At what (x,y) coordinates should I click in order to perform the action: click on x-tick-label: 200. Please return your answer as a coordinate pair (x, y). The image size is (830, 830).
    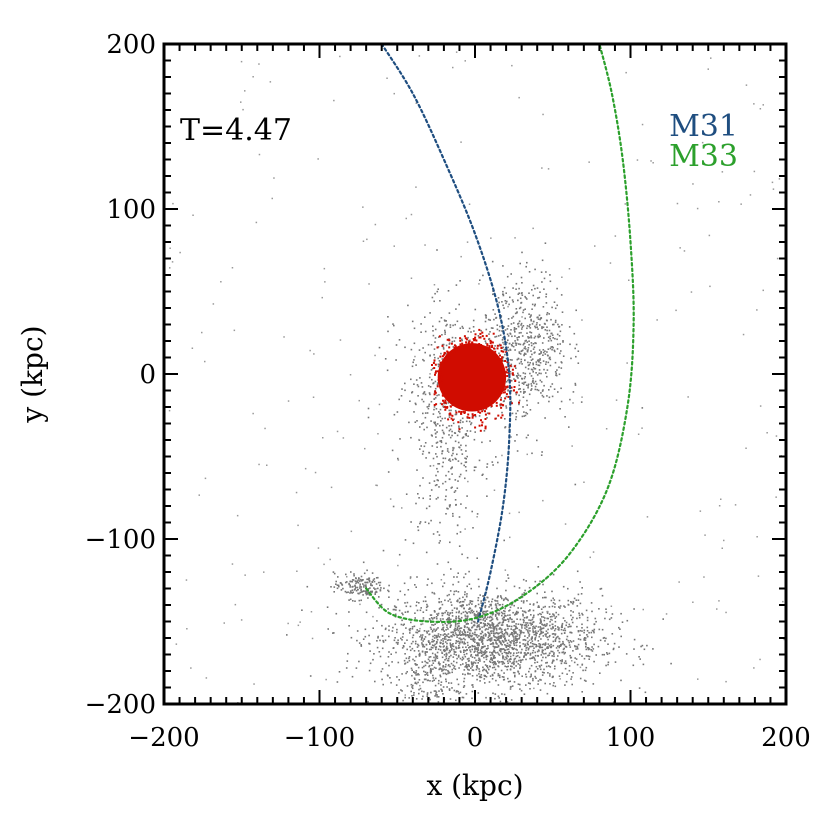
    Looking at the image, I should click on (786, 738).